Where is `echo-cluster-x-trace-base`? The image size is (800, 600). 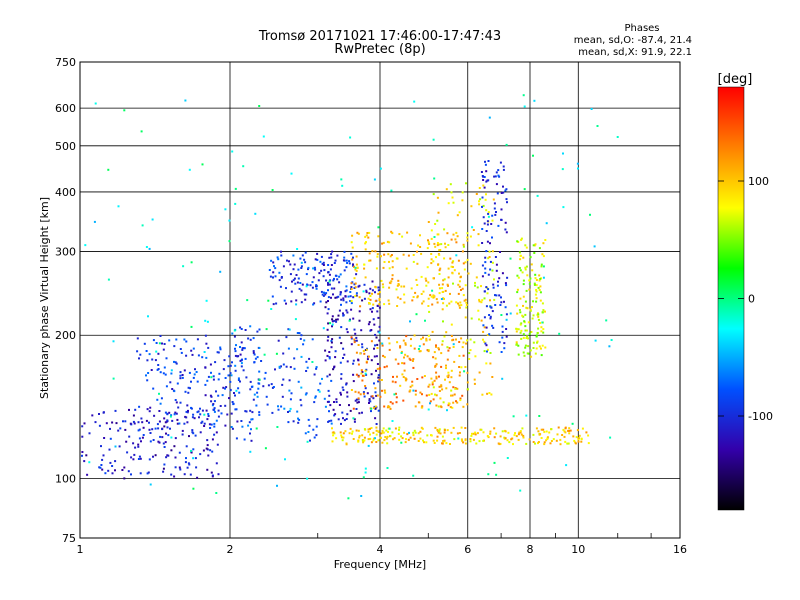
echo-cluster-x-trace-base is located at coordinates (460, 436).